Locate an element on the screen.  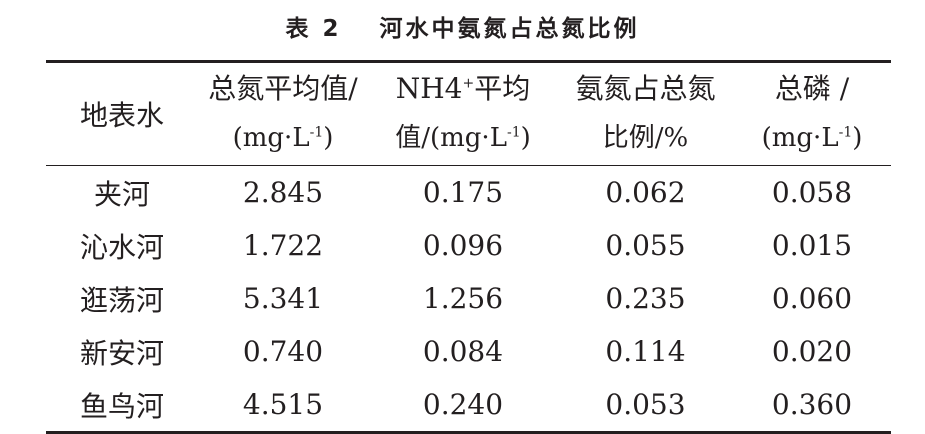
cell-value: 0.114 is located at coordinates (645, 351).